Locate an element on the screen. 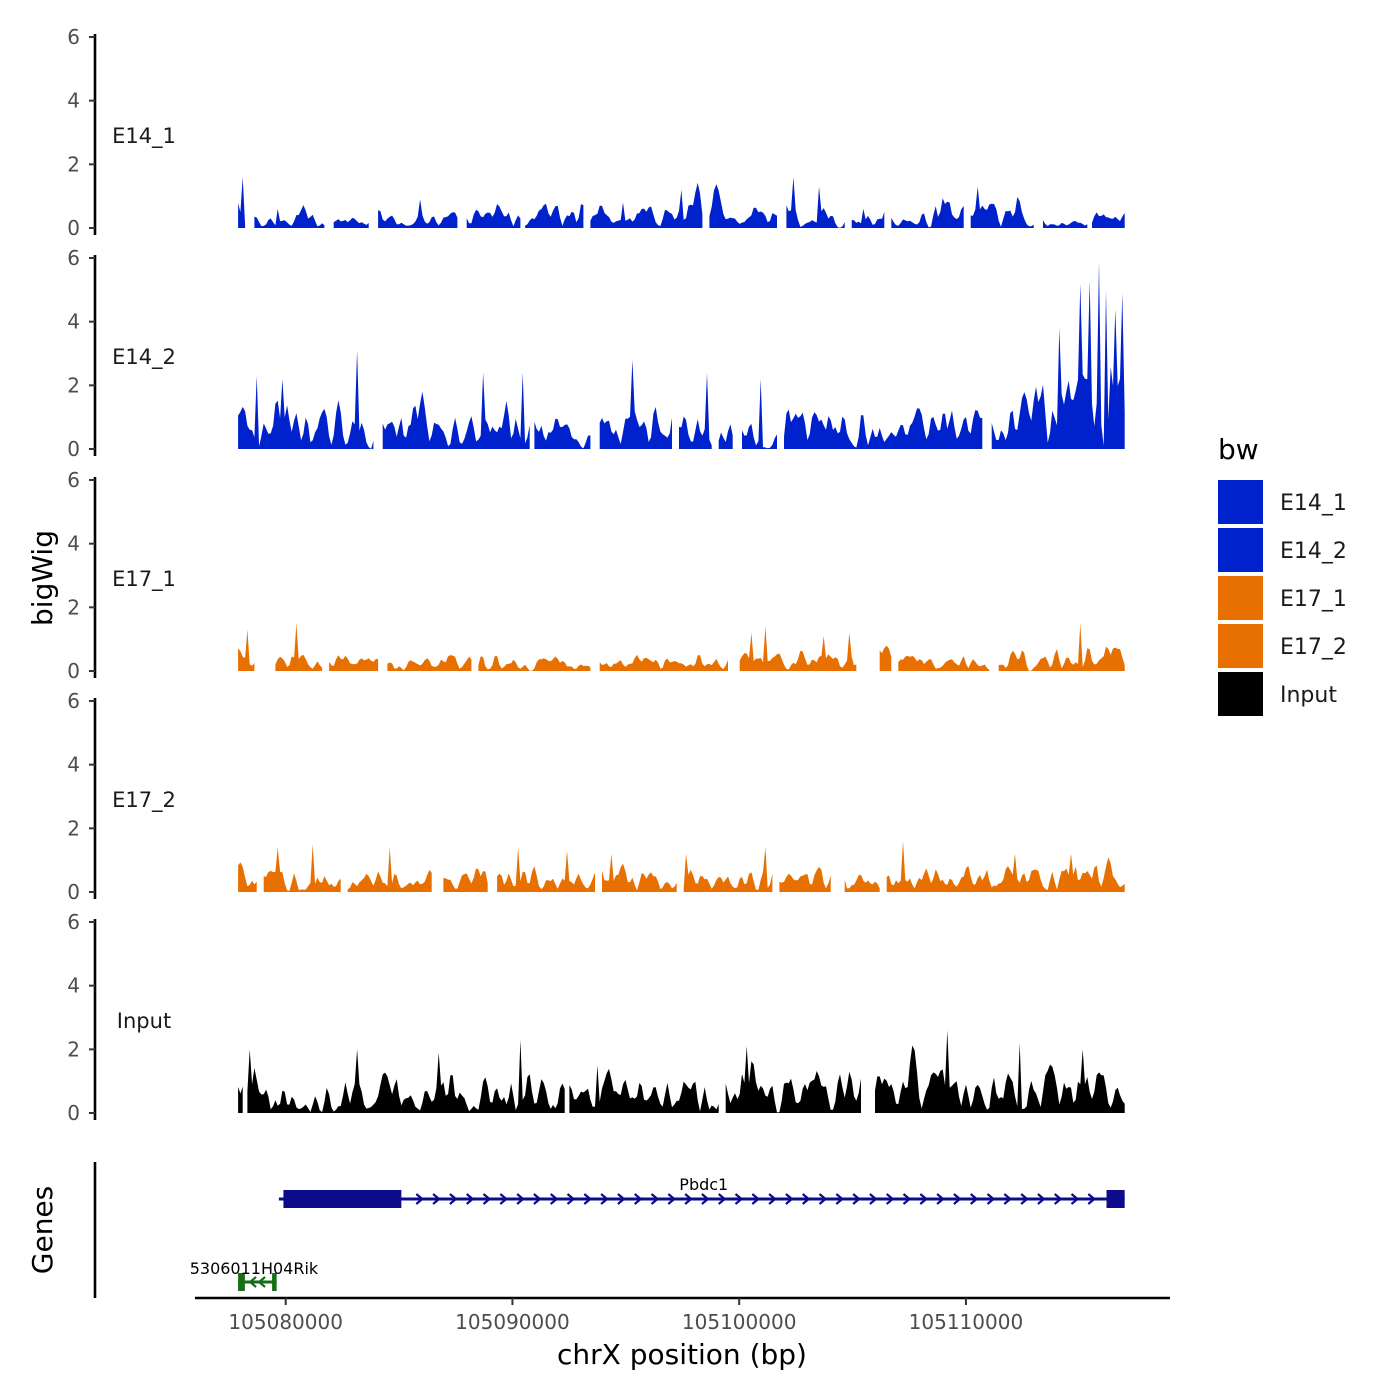  x-axis: 105080000 105090000 105100000 105110000 is located at coordinates (682, 1315).